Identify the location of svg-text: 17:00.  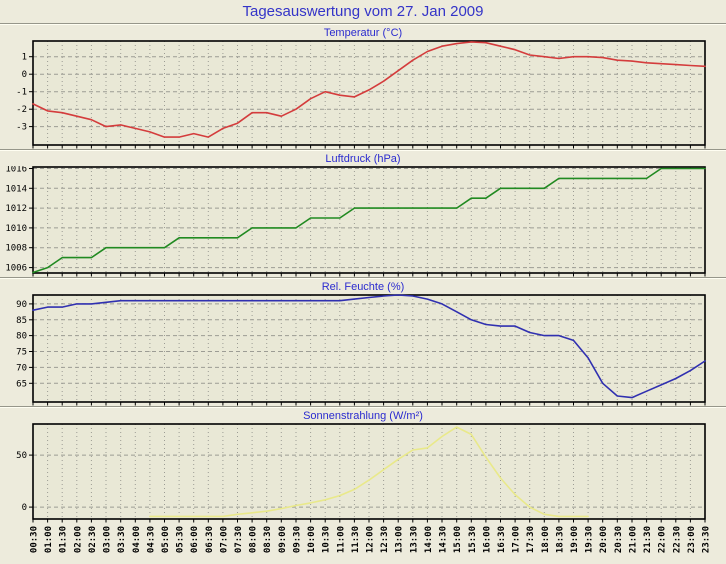
(517, 539).